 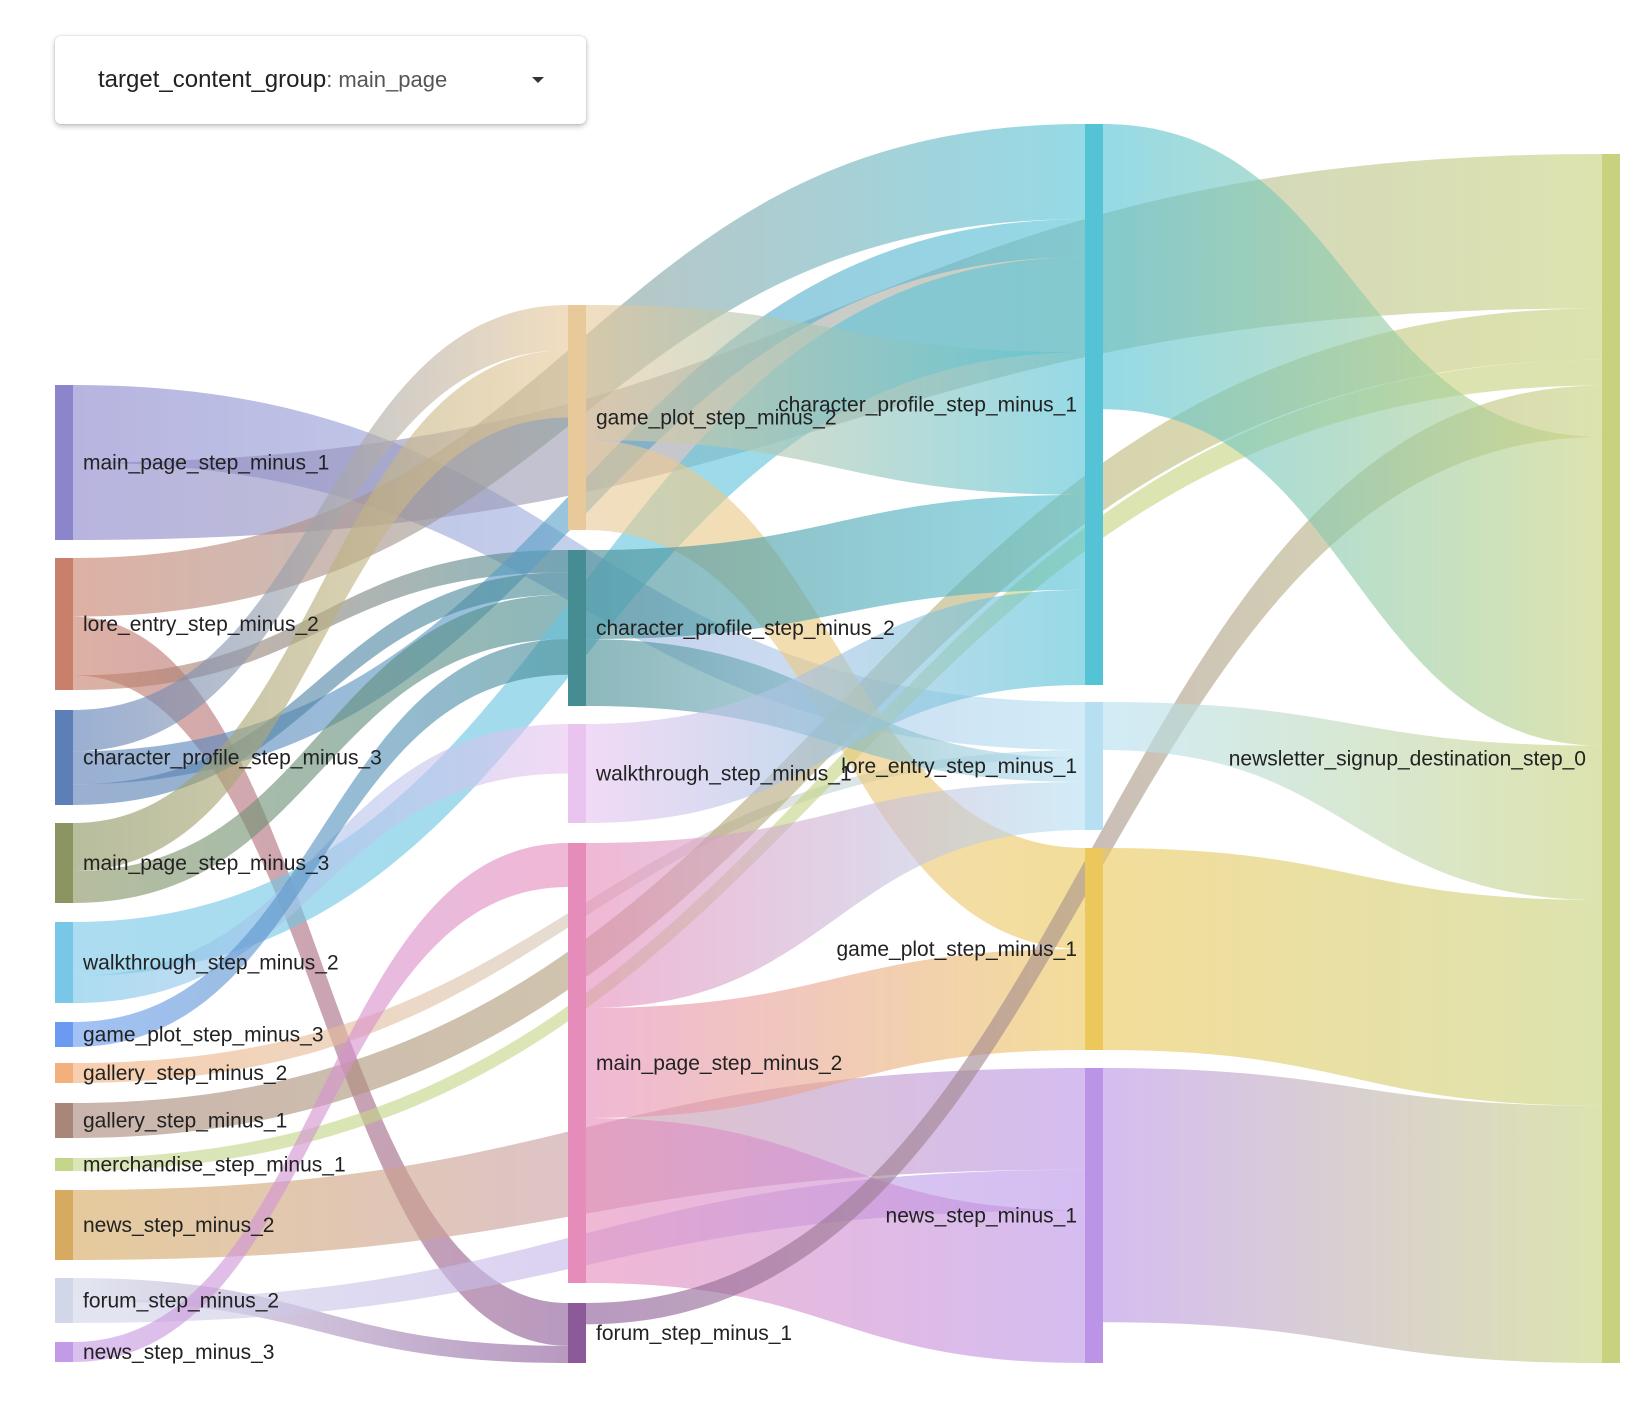 I want to click on sankey-link-mpm3-to-gpm2, so click(x=320, y=610).